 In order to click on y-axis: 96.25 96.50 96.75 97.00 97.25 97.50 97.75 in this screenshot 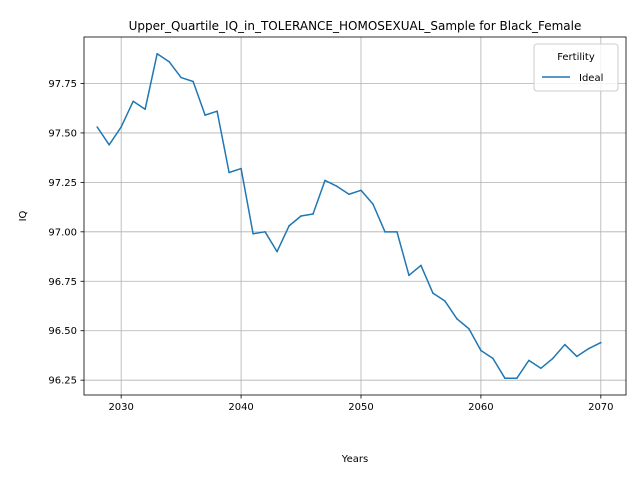, I will do `click(66, 233)`.